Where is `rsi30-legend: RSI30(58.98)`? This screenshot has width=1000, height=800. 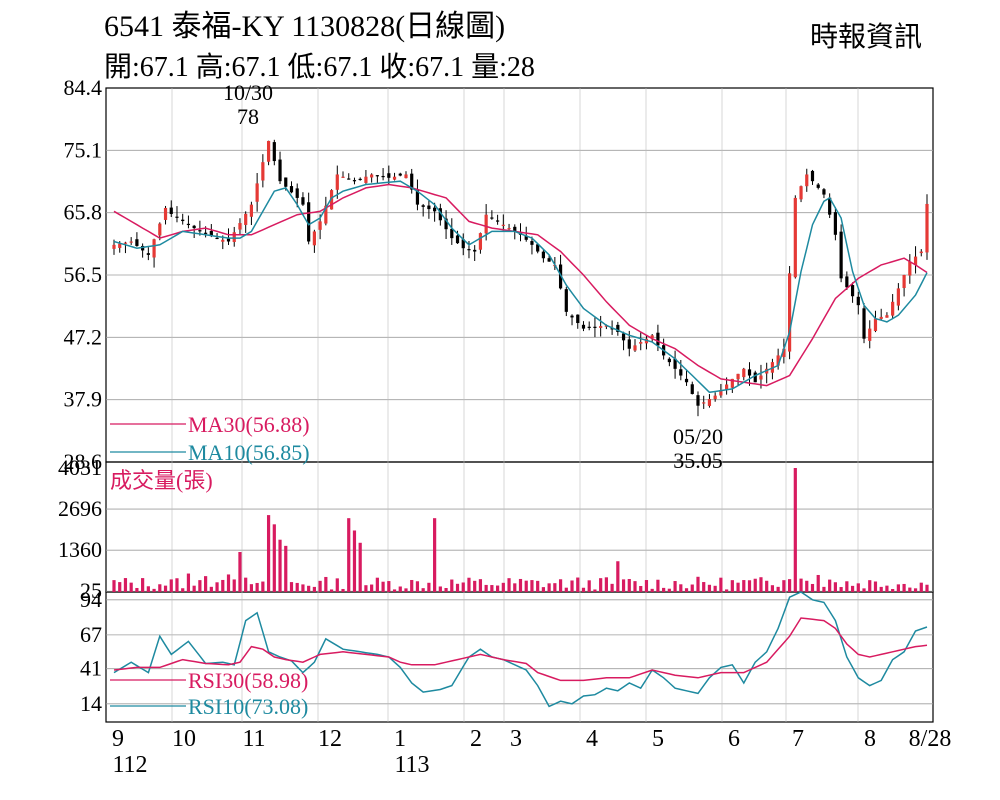 rsi30-legend: RSI30(58.98) is located at coordinates (248, 680).